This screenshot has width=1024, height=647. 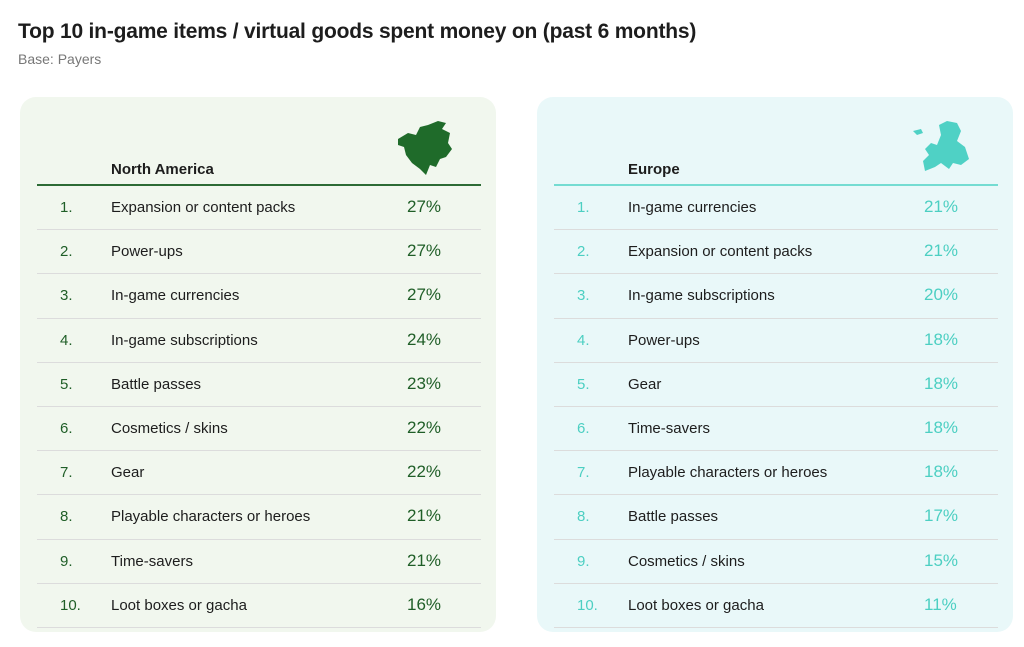 What do you see at coordinates (259, 341) in the screenshot?
I see `table-row: 4. In-game subscriptions 24%` at bounding box center [259, 341].